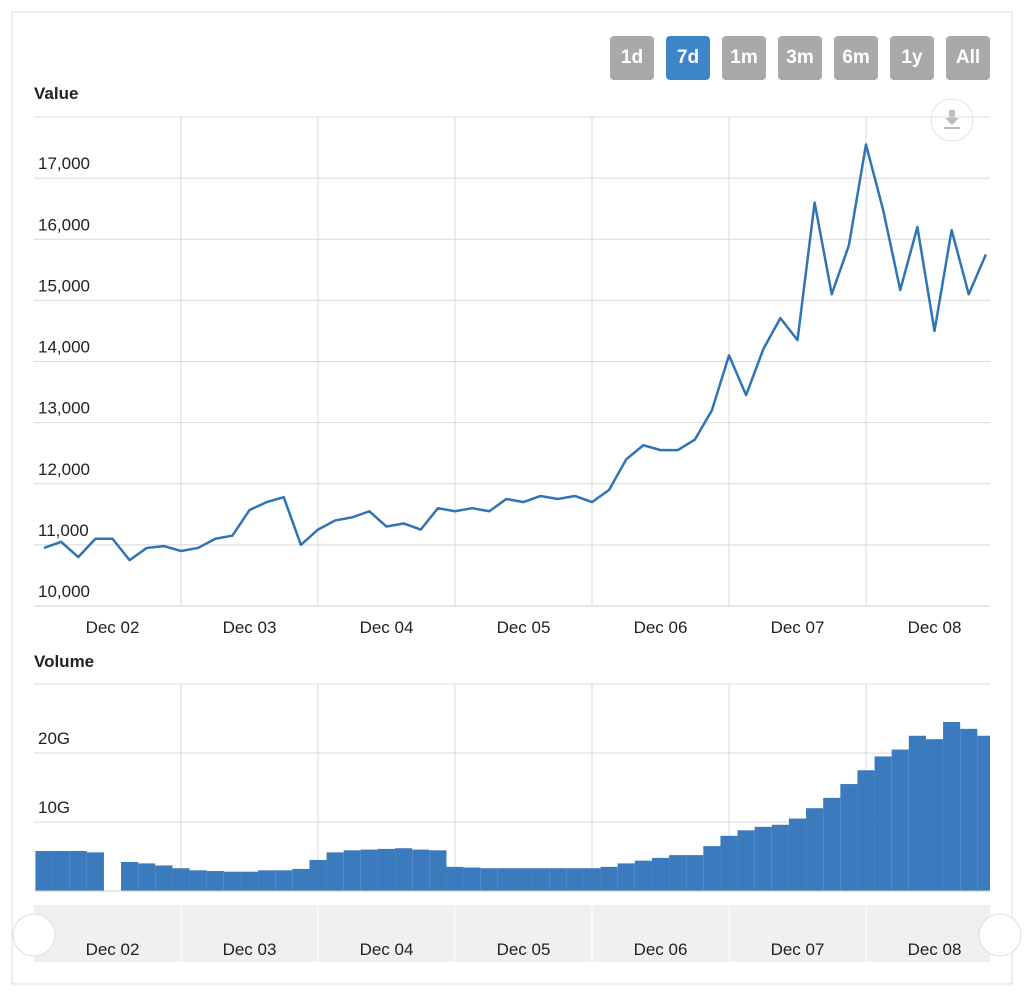  I want to click on navigator-label: Dec 08, so click(935, 949).